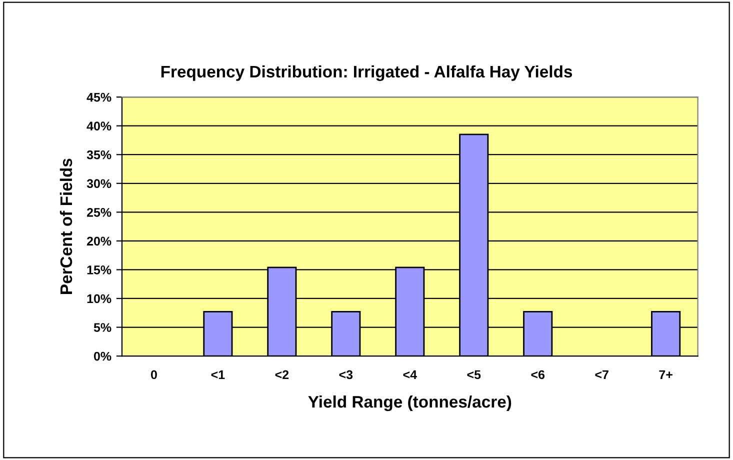 Image resolution: width=733 pixels, height=460 pixels. What do you see at coordinates (99, 270) in the screenshot?
I see `y-tick-label: 15%` at bounding box center [99, 270].